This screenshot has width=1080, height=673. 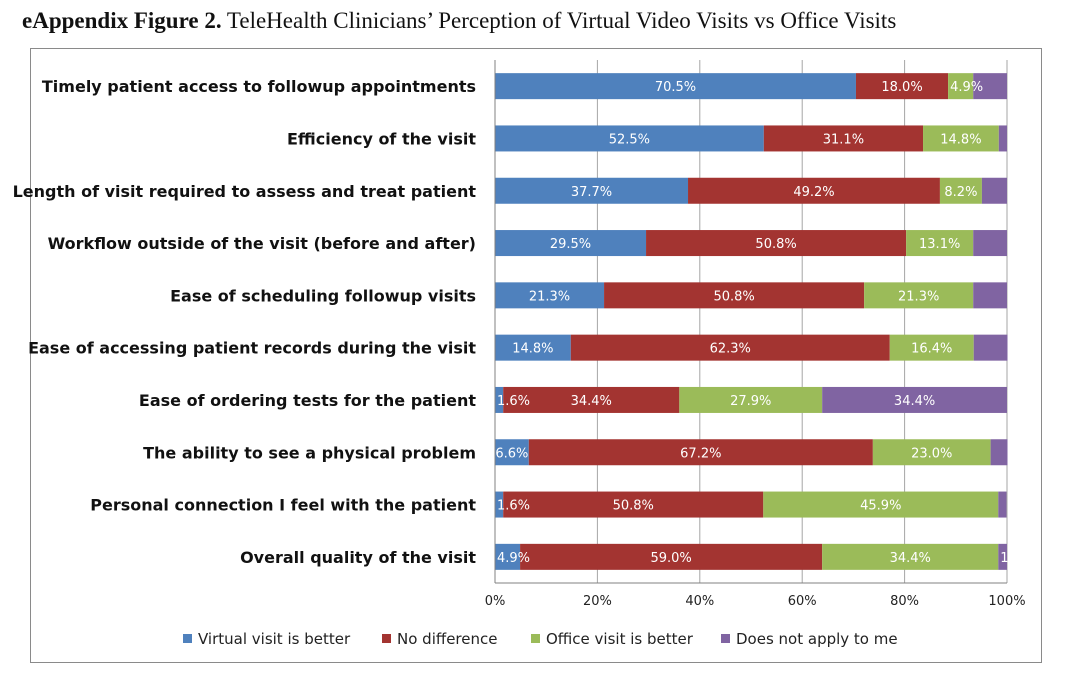 I want to click on data-label: 62.3%, so click(x=730, y=349).